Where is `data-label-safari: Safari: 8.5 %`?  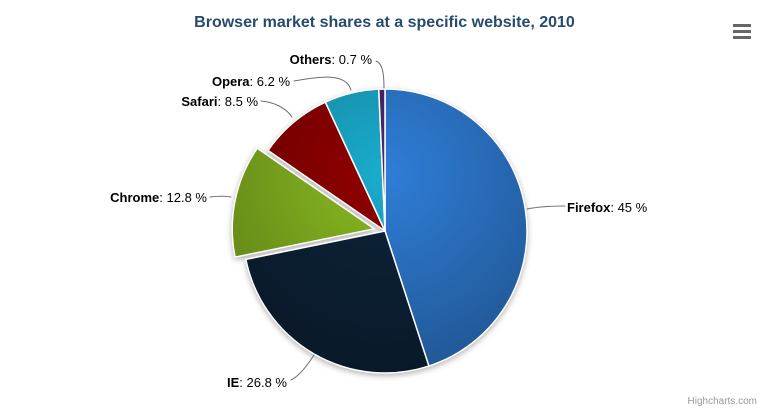
data-label-safari: Safari: 8.5 % is located at coordinates (219, 101).